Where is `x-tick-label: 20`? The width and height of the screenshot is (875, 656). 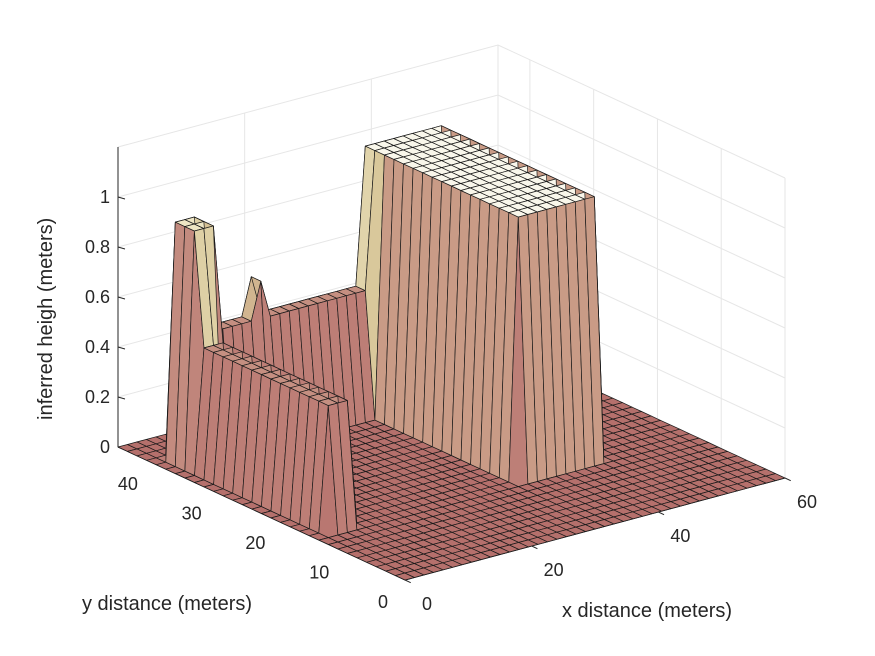 x-tick-label: 20 is located at coordinates (554, 570).